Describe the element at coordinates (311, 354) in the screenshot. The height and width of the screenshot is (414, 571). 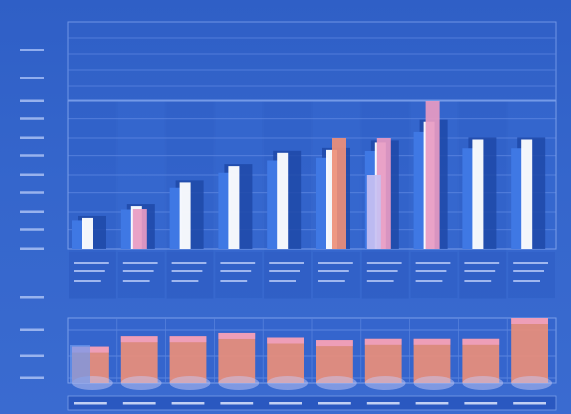
I see `sub-chart-bars` at that location.